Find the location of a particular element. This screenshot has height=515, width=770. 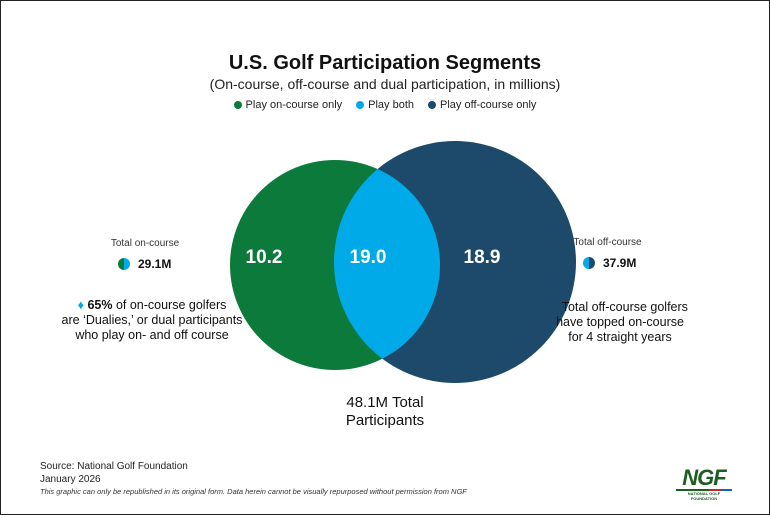

segment-label-on-course: 10.2 is located at coordinates (264, 257).